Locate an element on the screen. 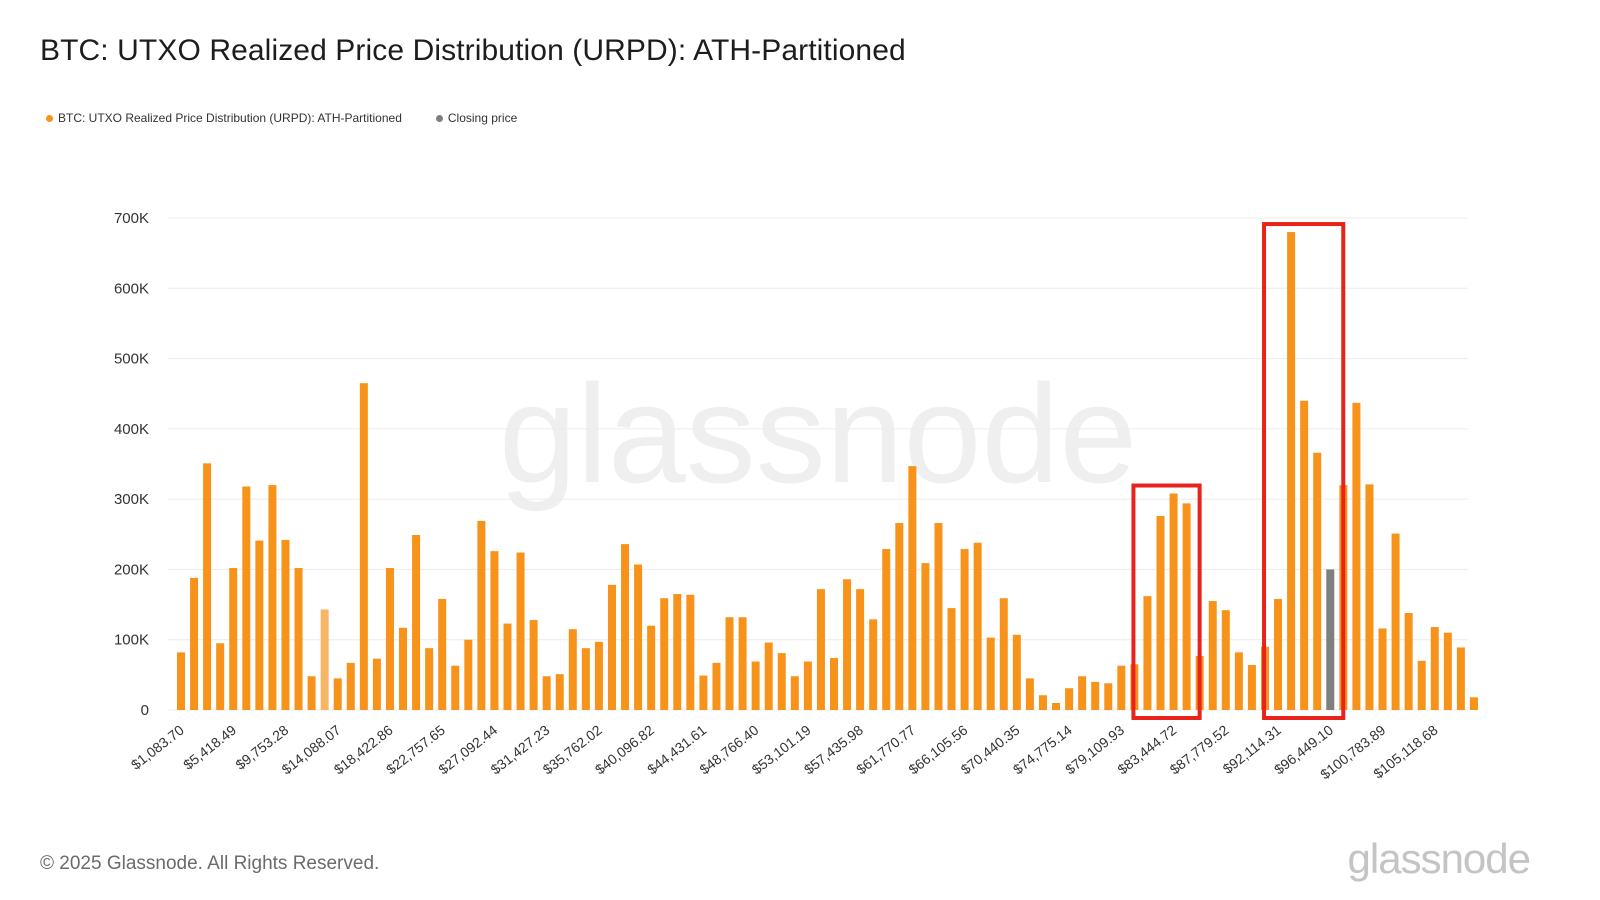 Image resolution: width=1600 pixels, height=900 pixels. copyright-footer: © 2025 Glassnode. All Rights Reserved. is located at coordinates (210, 863).